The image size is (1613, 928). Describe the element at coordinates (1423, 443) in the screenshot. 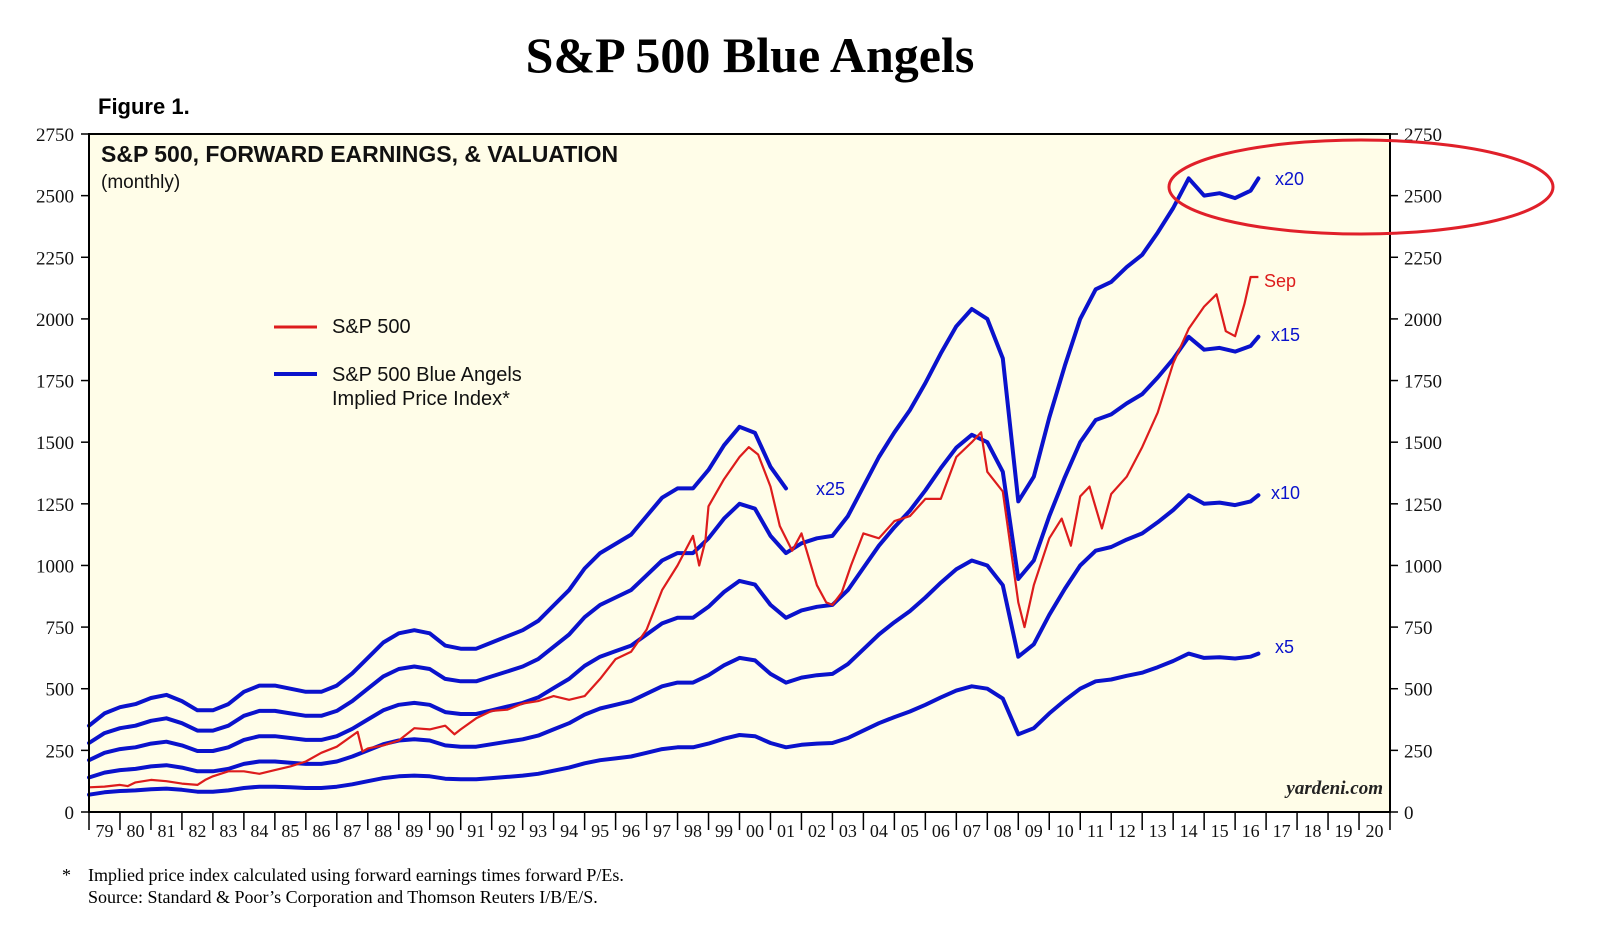

I see `y-tick-label-right: 1500` at that location.